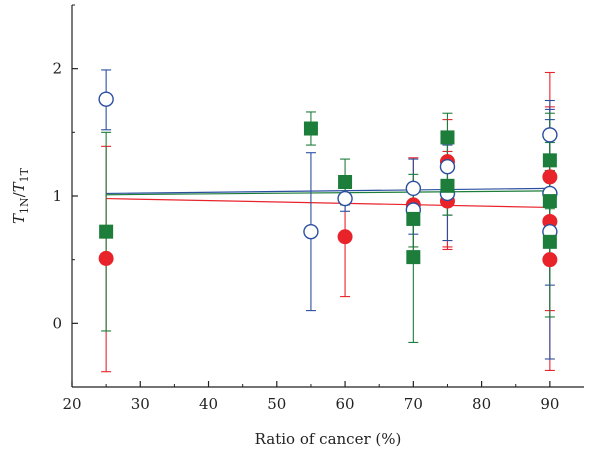 The width and height of the screenshot is (595, 458). I want to click on y-label-main: T, so click(19, 218).